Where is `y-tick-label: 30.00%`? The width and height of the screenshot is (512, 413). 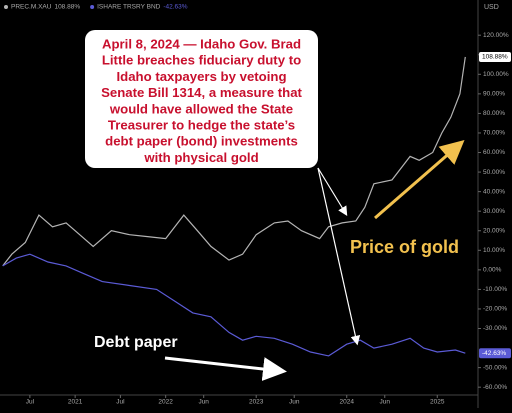
y-tick-label: 30.00% is located at coordinates (494, 211).